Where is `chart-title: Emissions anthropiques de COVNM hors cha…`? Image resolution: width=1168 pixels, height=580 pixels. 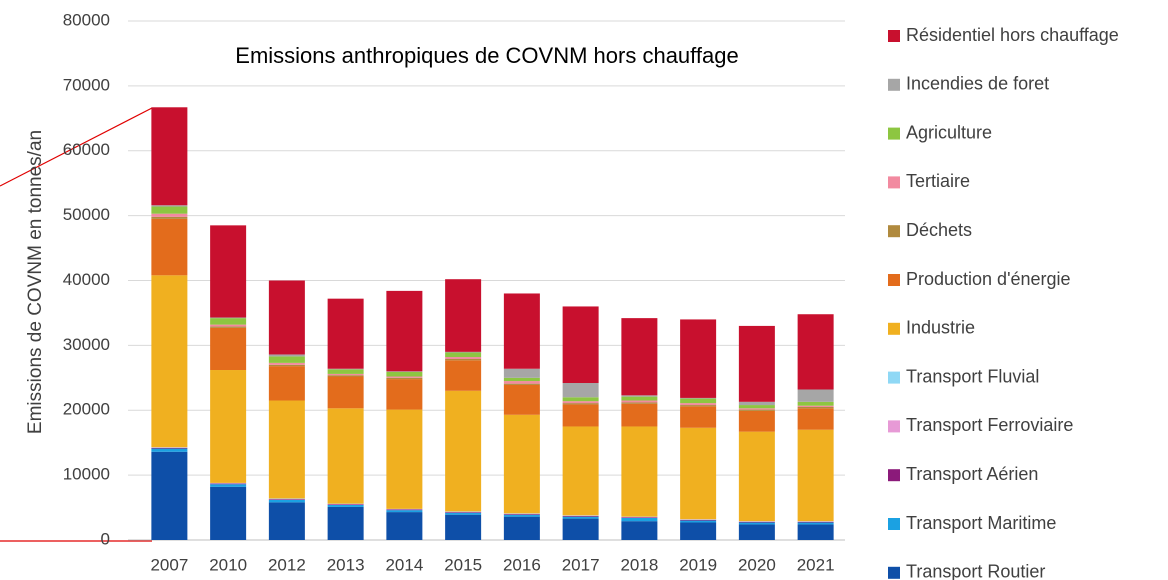
chart-title: Emissions anthropiques de COVNM hors cha… is located at coordinates (486, 55).